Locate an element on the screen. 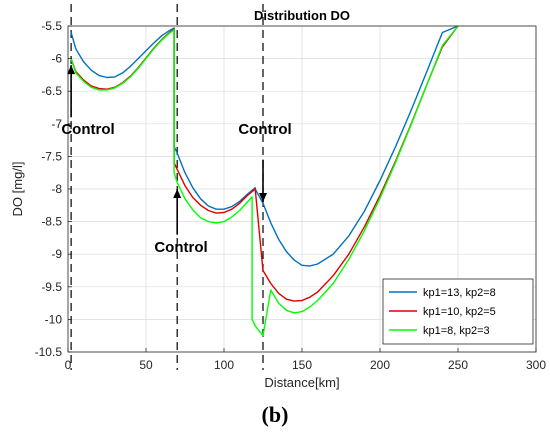  legend-label: kp1=8, kp2=3 is located at coordinates (456, 331).